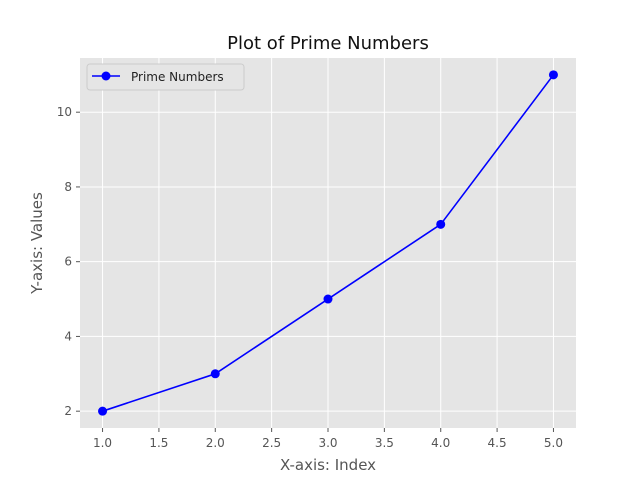 This screenshot has width=640, height=480. I want to click on x-tick-label: 1.0, so click(102, 443).